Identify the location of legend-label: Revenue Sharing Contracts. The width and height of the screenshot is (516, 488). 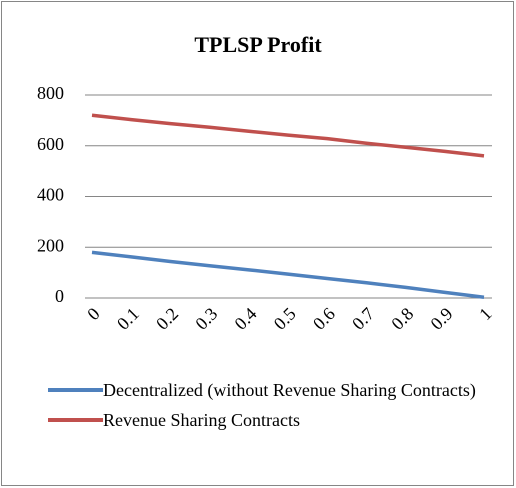
(201, 420).